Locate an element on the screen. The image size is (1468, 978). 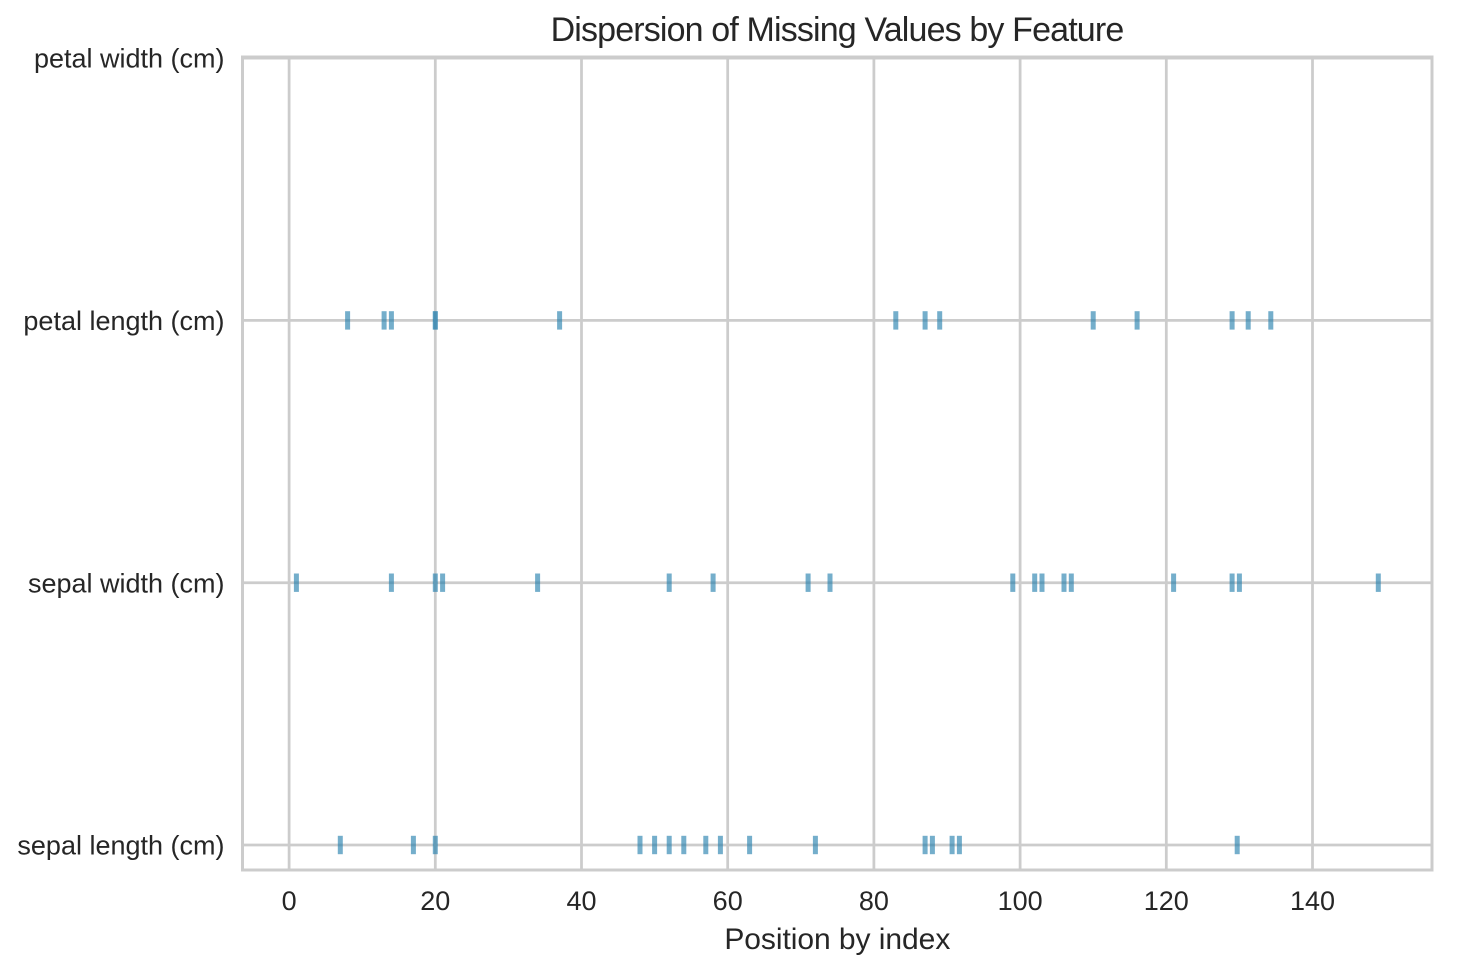
svg-text: Position by index is located at coordinates (837, 939).